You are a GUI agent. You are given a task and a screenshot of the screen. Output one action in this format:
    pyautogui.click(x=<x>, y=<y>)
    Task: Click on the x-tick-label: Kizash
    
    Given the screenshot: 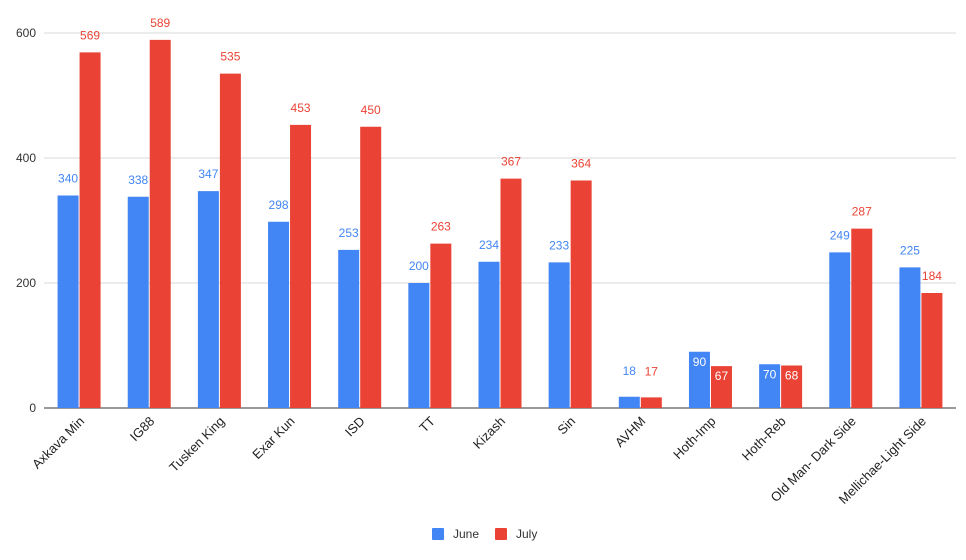 What is the action you would take?
    pyautogui.click(x=489, y=433)
    